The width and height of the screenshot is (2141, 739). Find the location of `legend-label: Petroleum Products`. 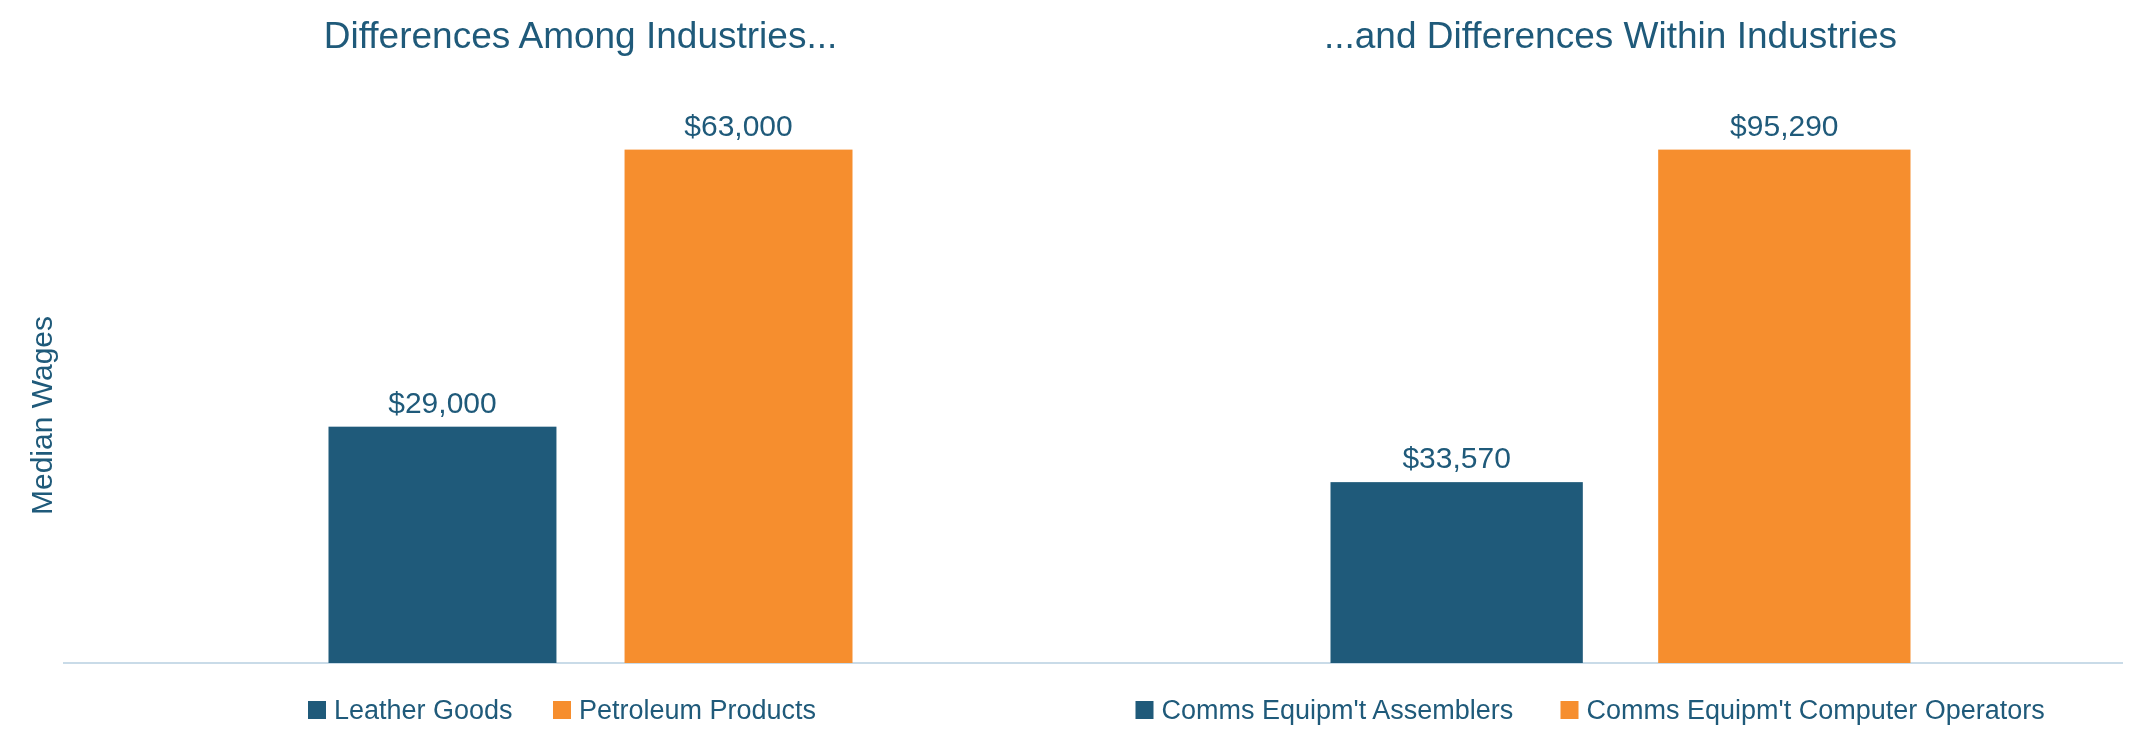

legend-label: Petroleum Products is located at coordinates (698, 710).